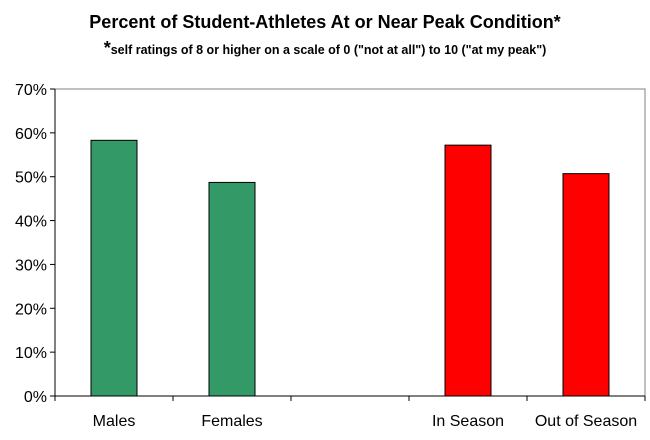 Image resolution: width=650 pixels, height=440 pixels. I want to click on y-tick-label: 20%, so click(31, 309).